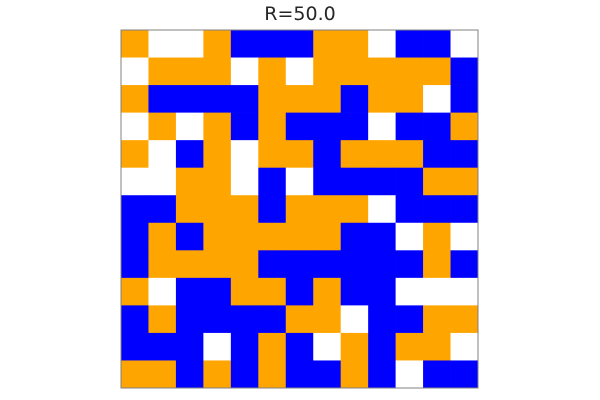  Describe the element at coordinates (299, 319) in the screenshot. I see `heatmap-cell-r10-c6` at that location.